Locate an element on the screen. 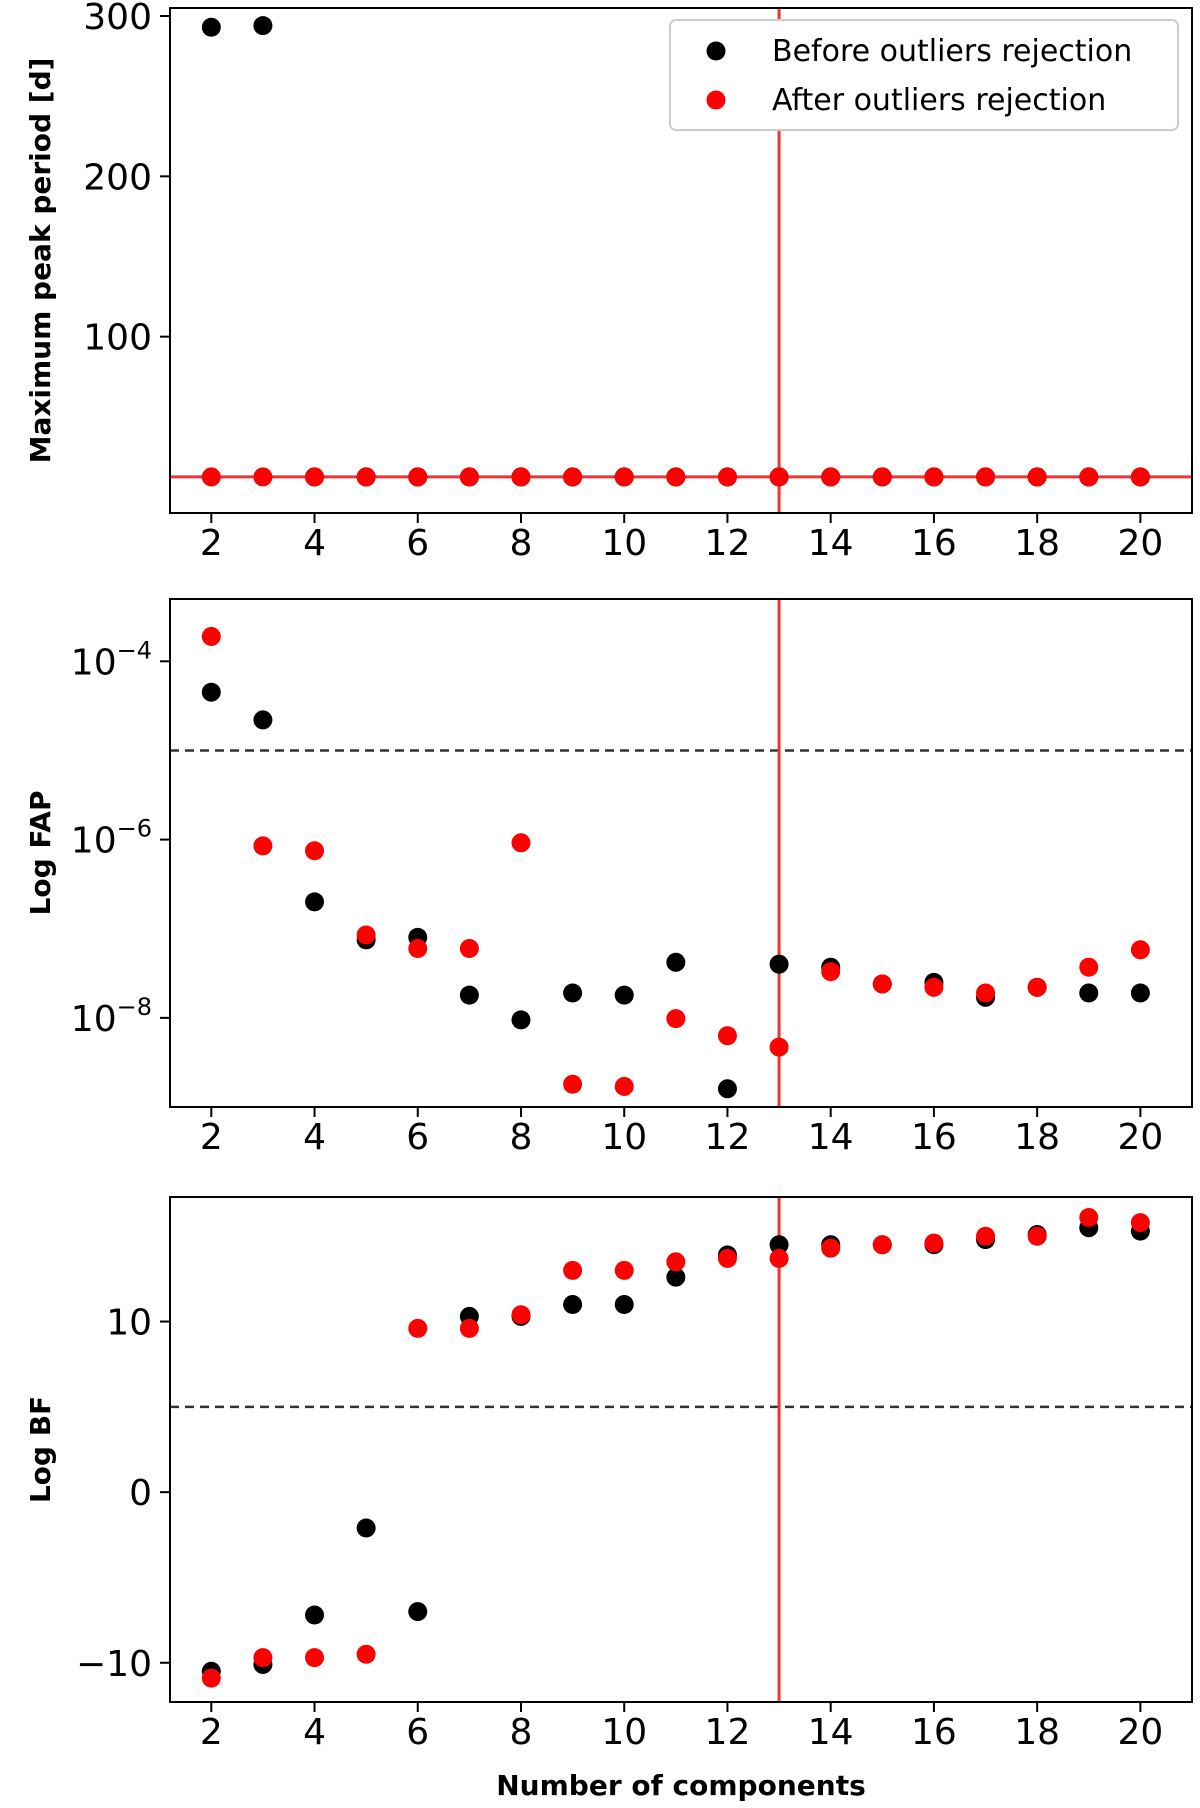  legend-label-after: After outliers rejection is located at coordinates (939, 100).